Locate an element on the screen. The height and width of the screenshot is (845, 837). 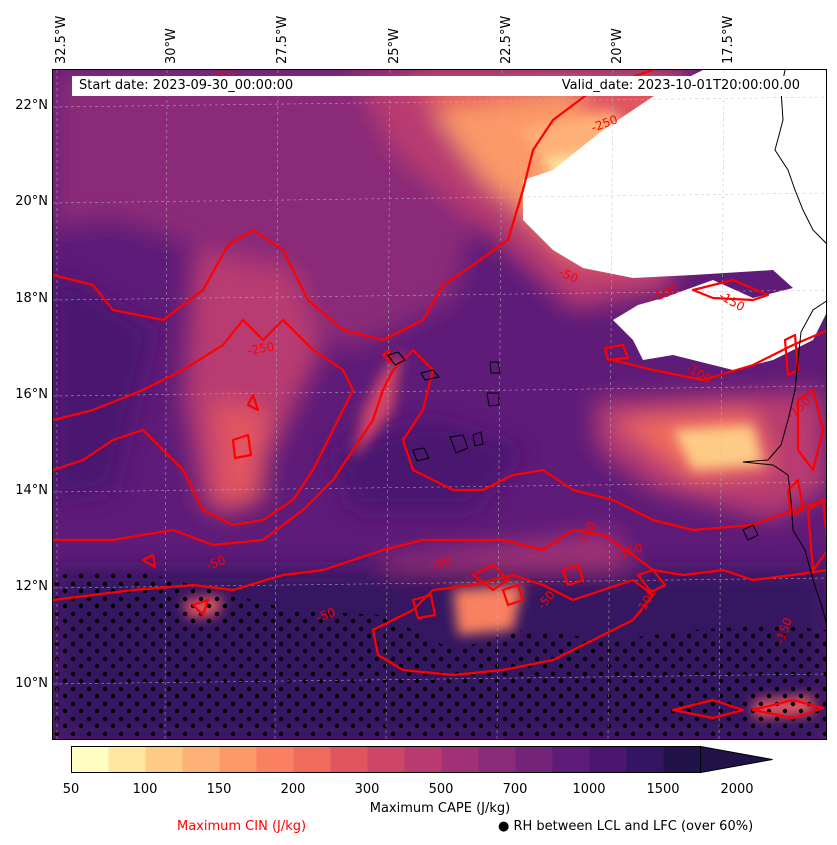
colorbar-tick: 1000 is located at coordinates (589, 789).